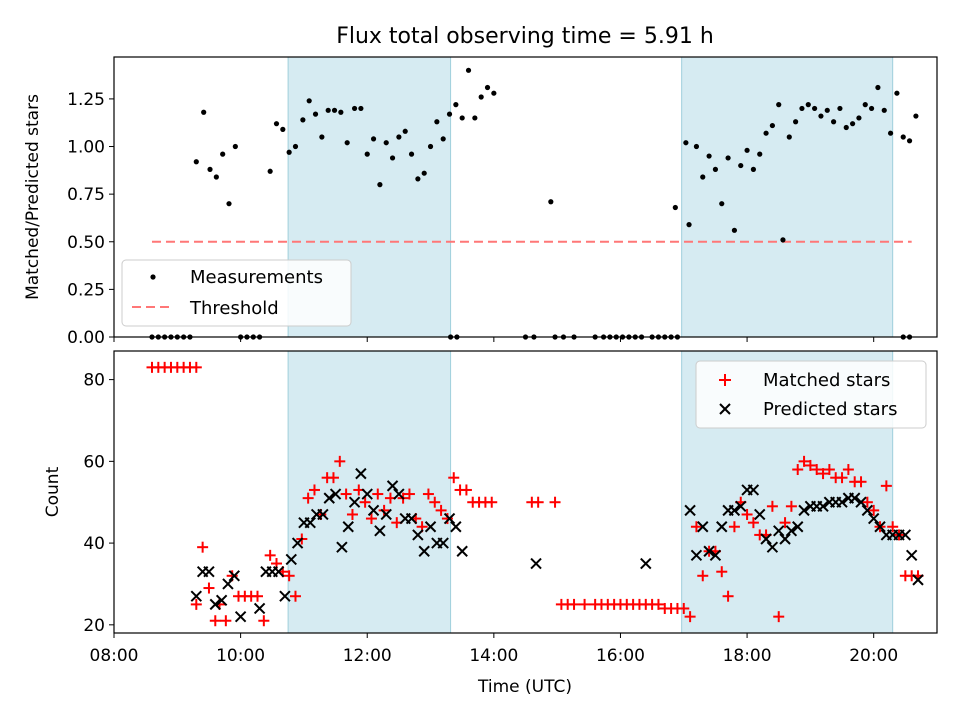 This screenshot has width=960, height=720. Describe the element at coordinates (236, 293) in the screenshot. I see `top-legend-box` at that location.